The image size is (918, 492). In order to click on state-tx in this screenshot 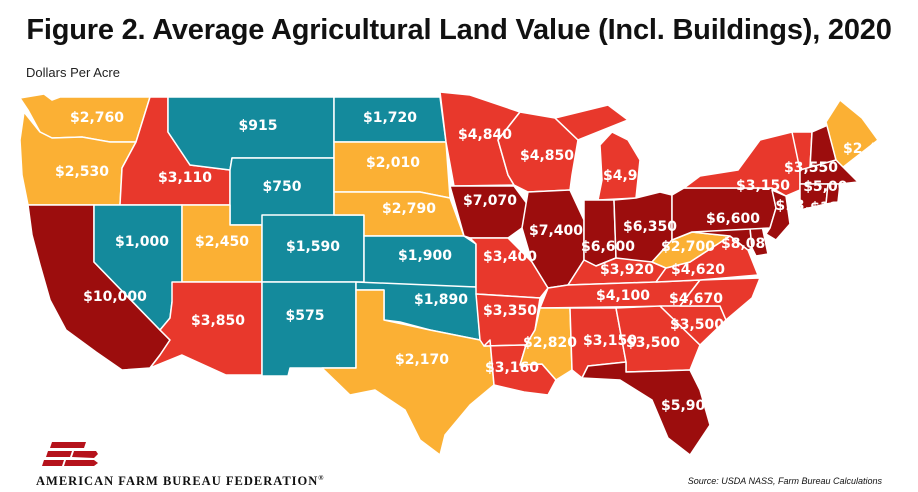, I will do `click(408, 372)`.